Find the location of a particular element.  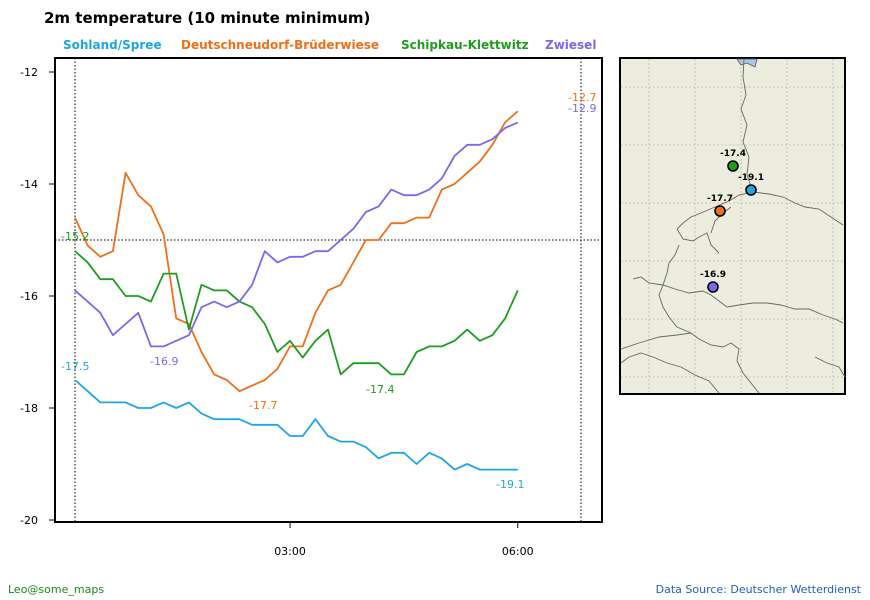

map-background is located at coordinates (732, 226).